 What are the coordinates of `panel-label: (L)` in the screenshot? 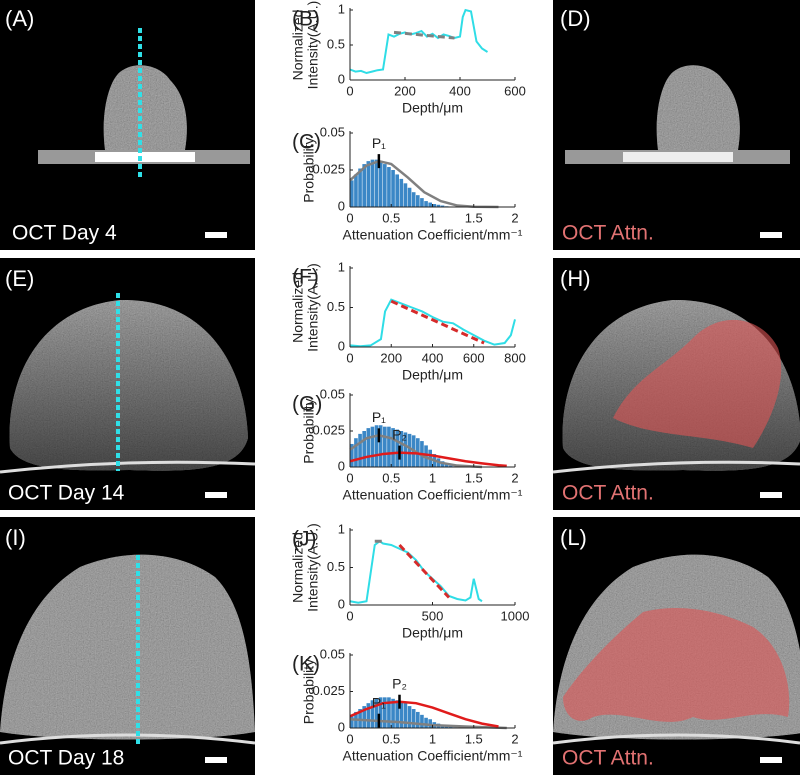 It's located at (573, 537).